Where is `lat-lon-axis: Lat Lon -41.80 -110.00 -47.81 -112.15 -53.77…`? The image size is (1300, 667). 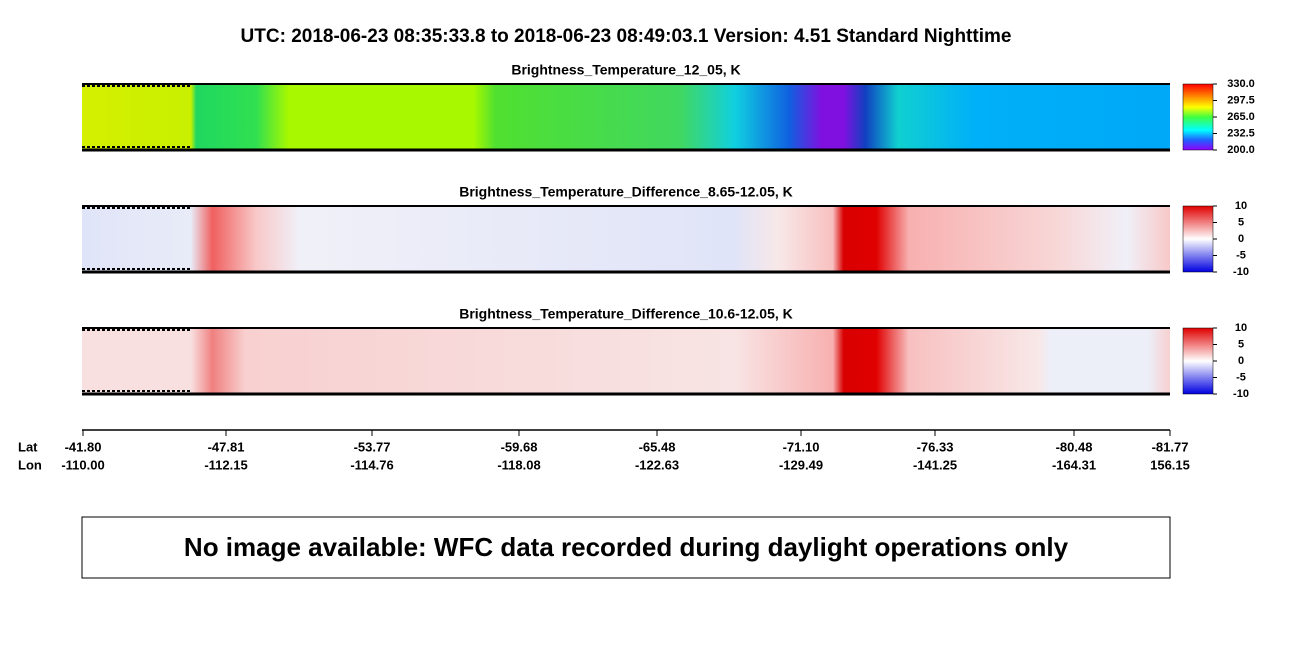
lat-lon-axis: Lat Lon -41.80 -110.00 -47.81 -112.15 -53.77… is located at coordinates (604, 450).